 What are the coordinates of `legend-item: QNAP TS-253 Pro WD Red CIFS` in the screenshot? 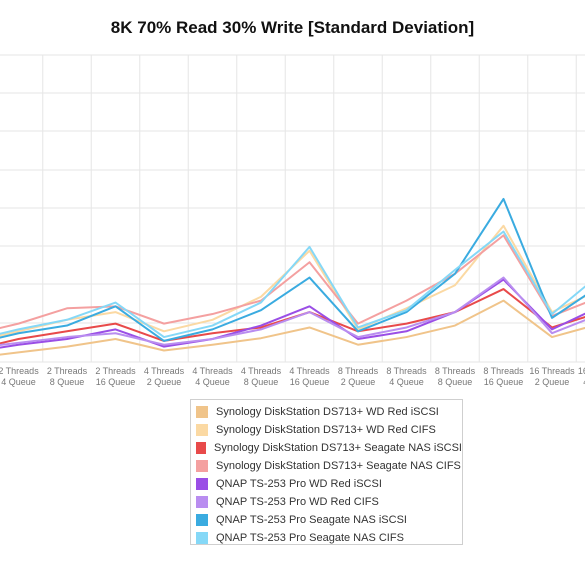 It's located at (329, 502).